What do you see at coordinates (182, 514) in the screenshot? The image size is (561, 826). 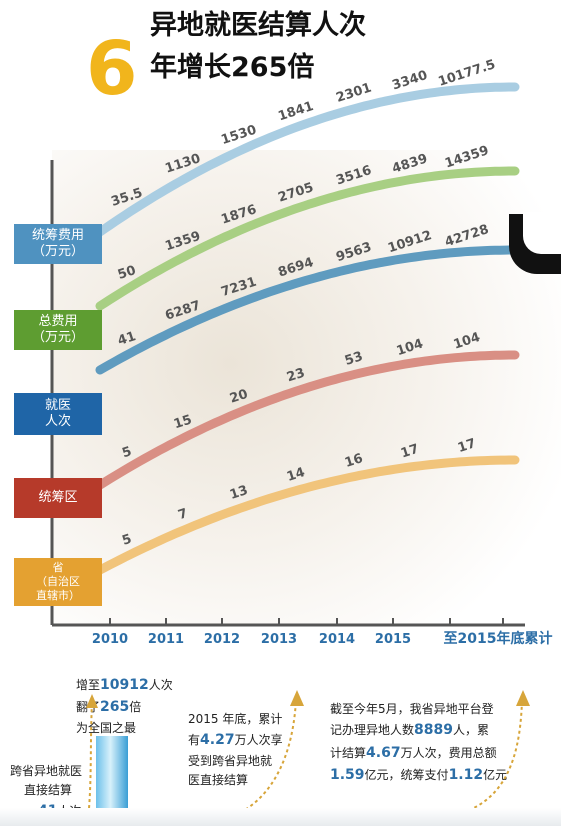 I see `data-label: 7` at bounding box center [182, 514].